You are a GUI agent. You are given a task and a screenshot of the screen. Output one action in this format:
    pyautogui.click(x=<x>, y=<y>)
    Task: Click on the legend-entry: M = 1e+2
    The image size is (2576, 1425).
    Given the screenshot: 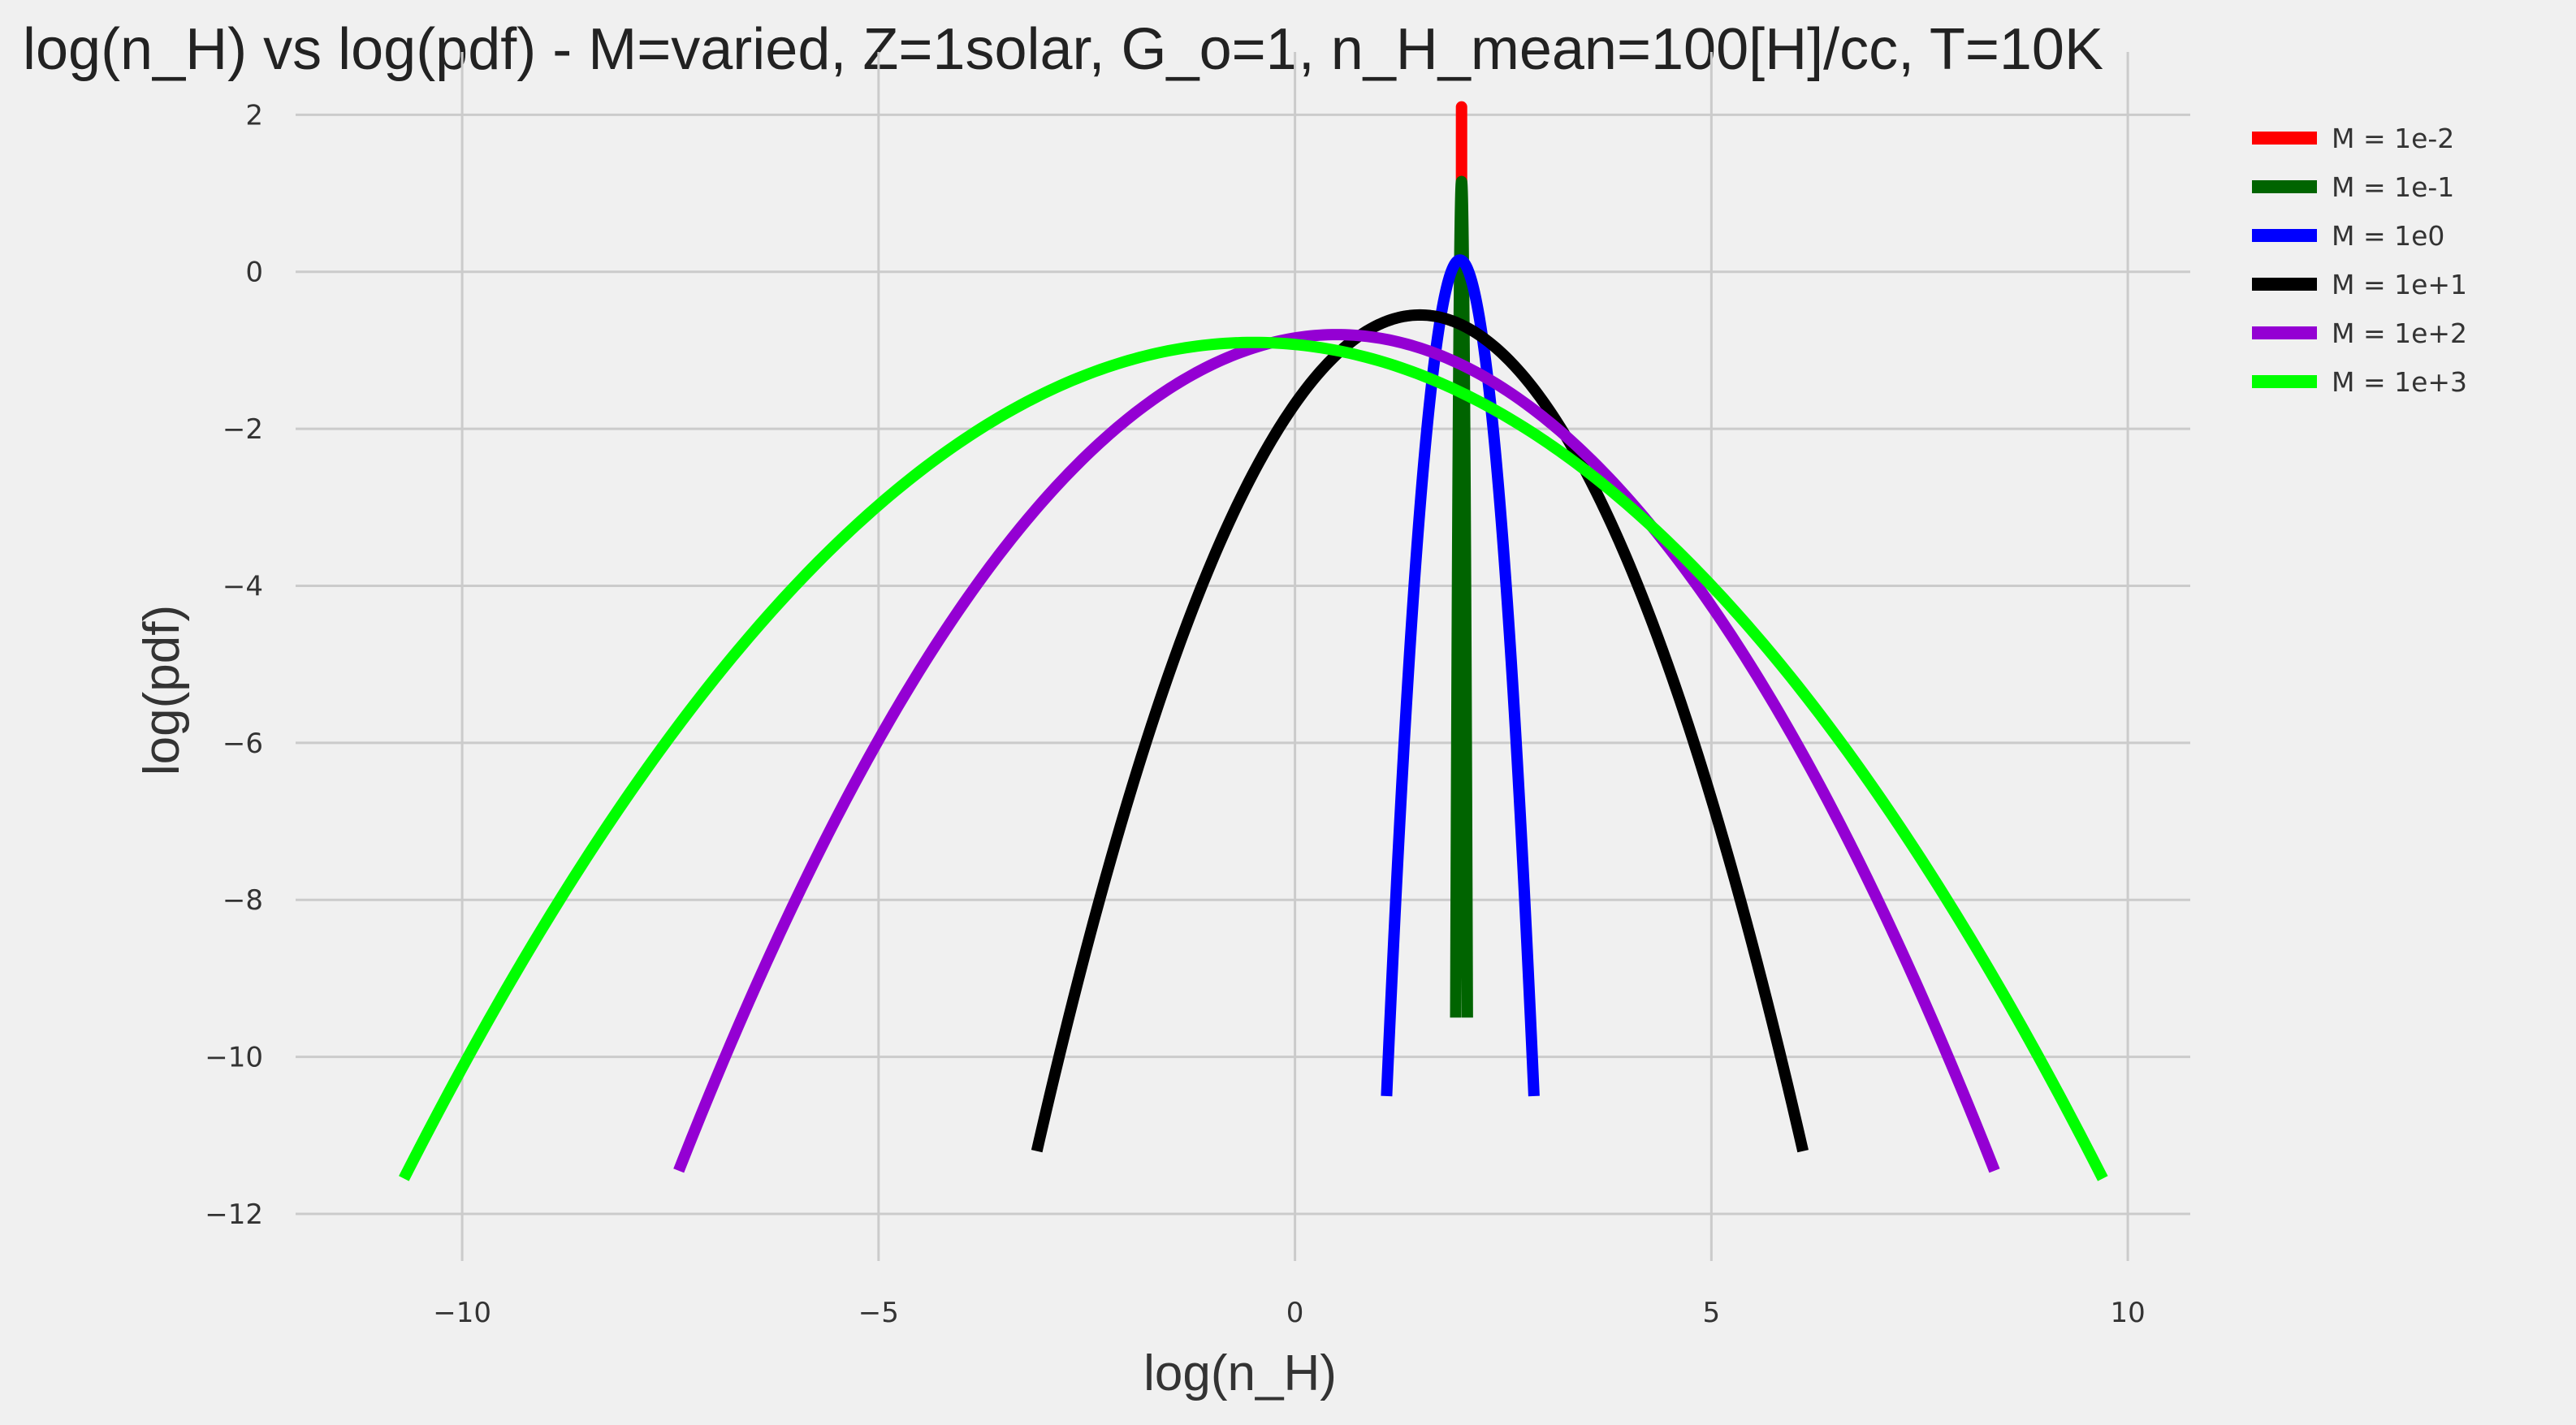 What is the action you would take?
    pyautogui.click(x=2399, y=333)
    